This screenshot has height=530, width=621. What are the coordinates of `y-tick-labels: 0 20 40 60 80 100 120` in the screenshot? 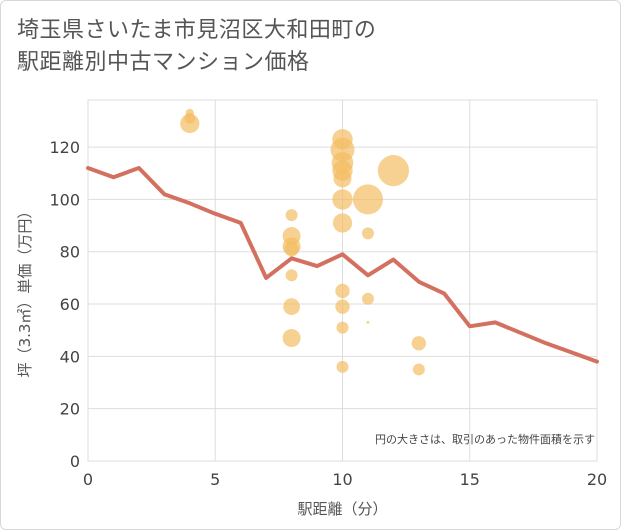 It's located at (64, 304).